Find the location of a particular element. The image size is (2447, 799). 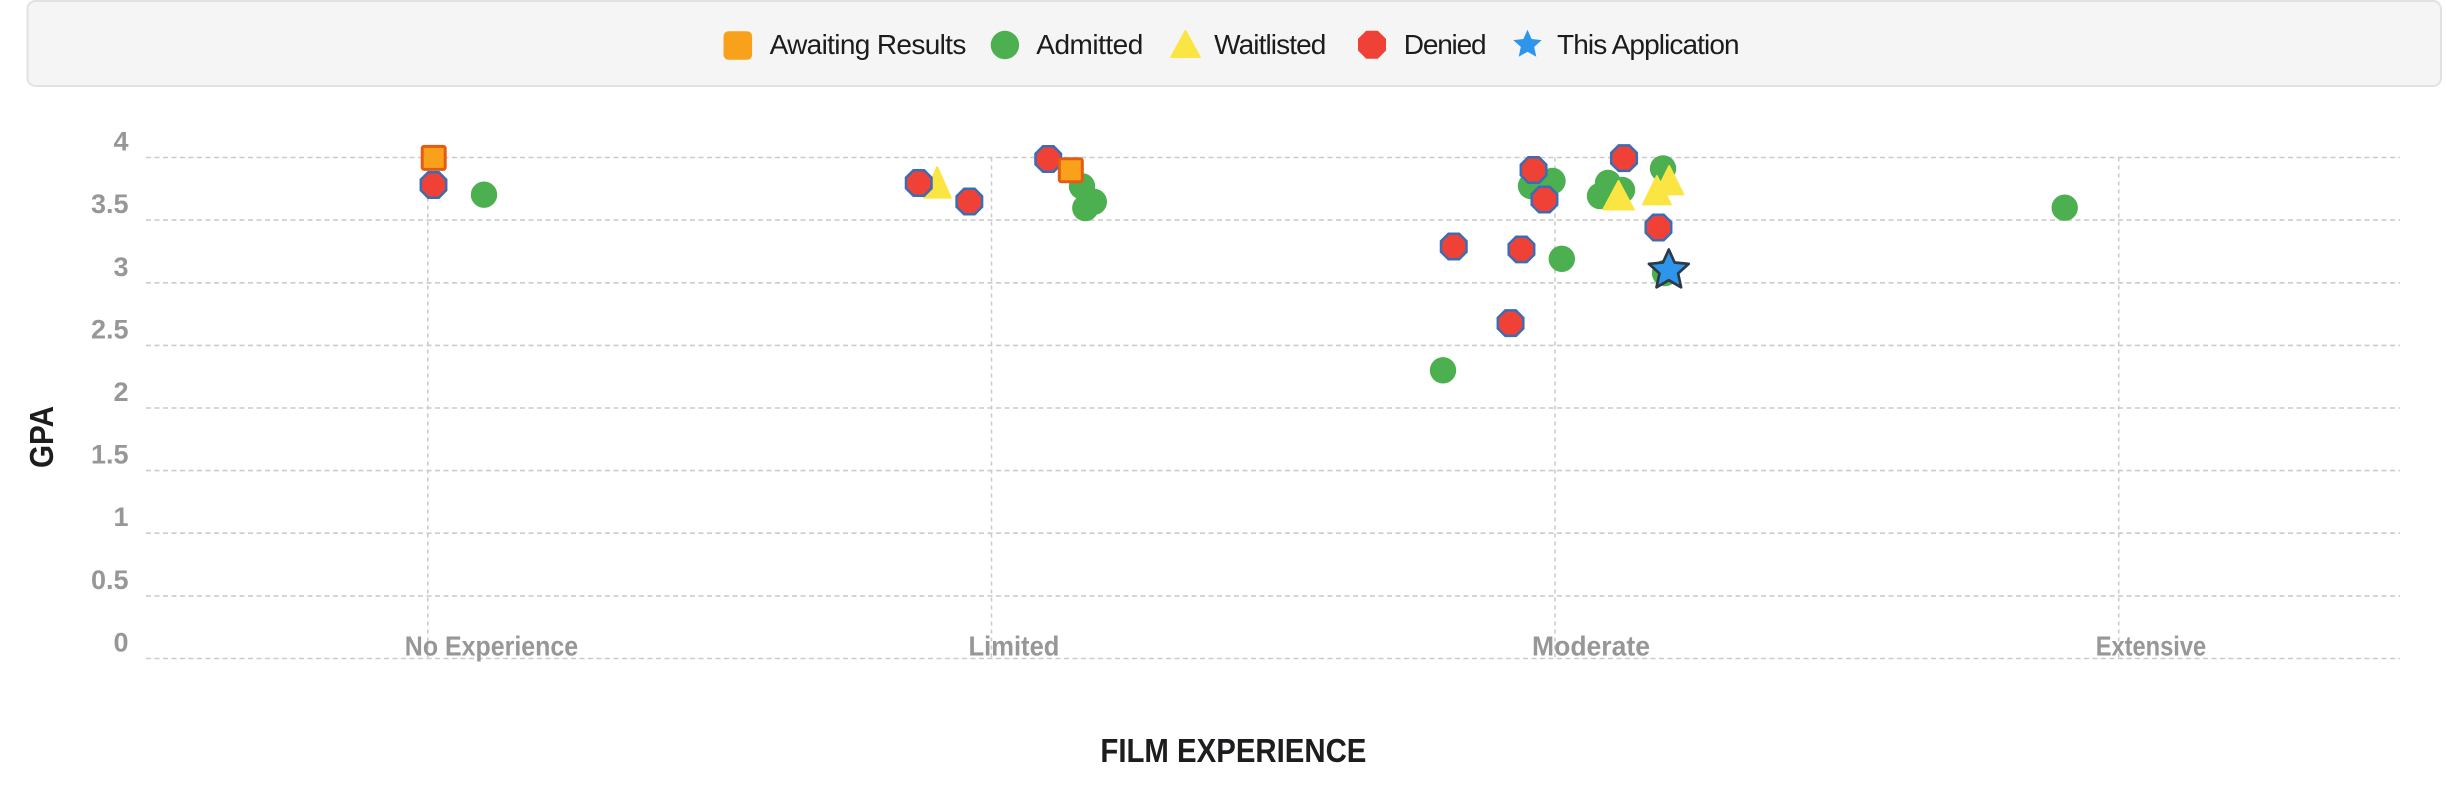

svg-text: This Application is located at coordinates (1648, 44).